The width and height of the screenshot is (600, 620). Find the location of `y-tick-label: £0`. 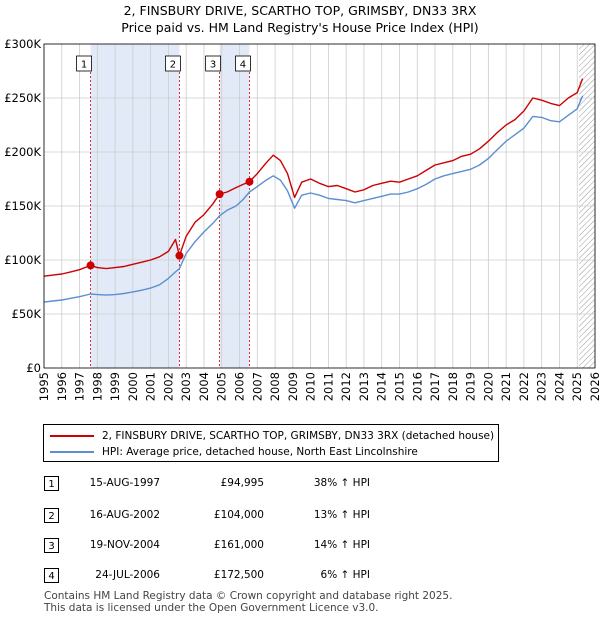

y-tick-label: £0 is located at coordinates (33, 368).